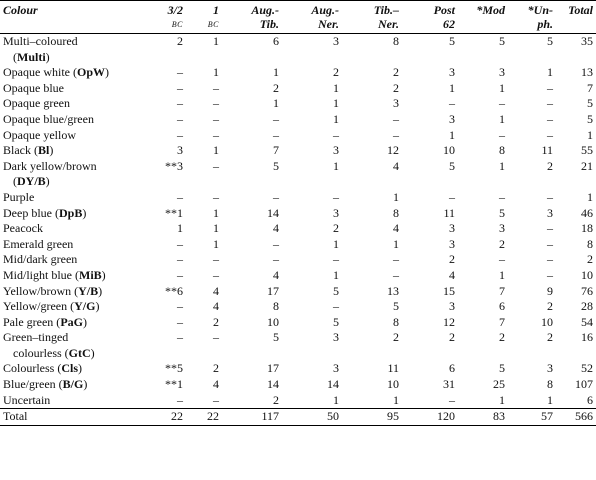  Describe the element at coordinates (177, 24) in the screenshot. I see `header-3-2-bc-sub: BC` at that location.